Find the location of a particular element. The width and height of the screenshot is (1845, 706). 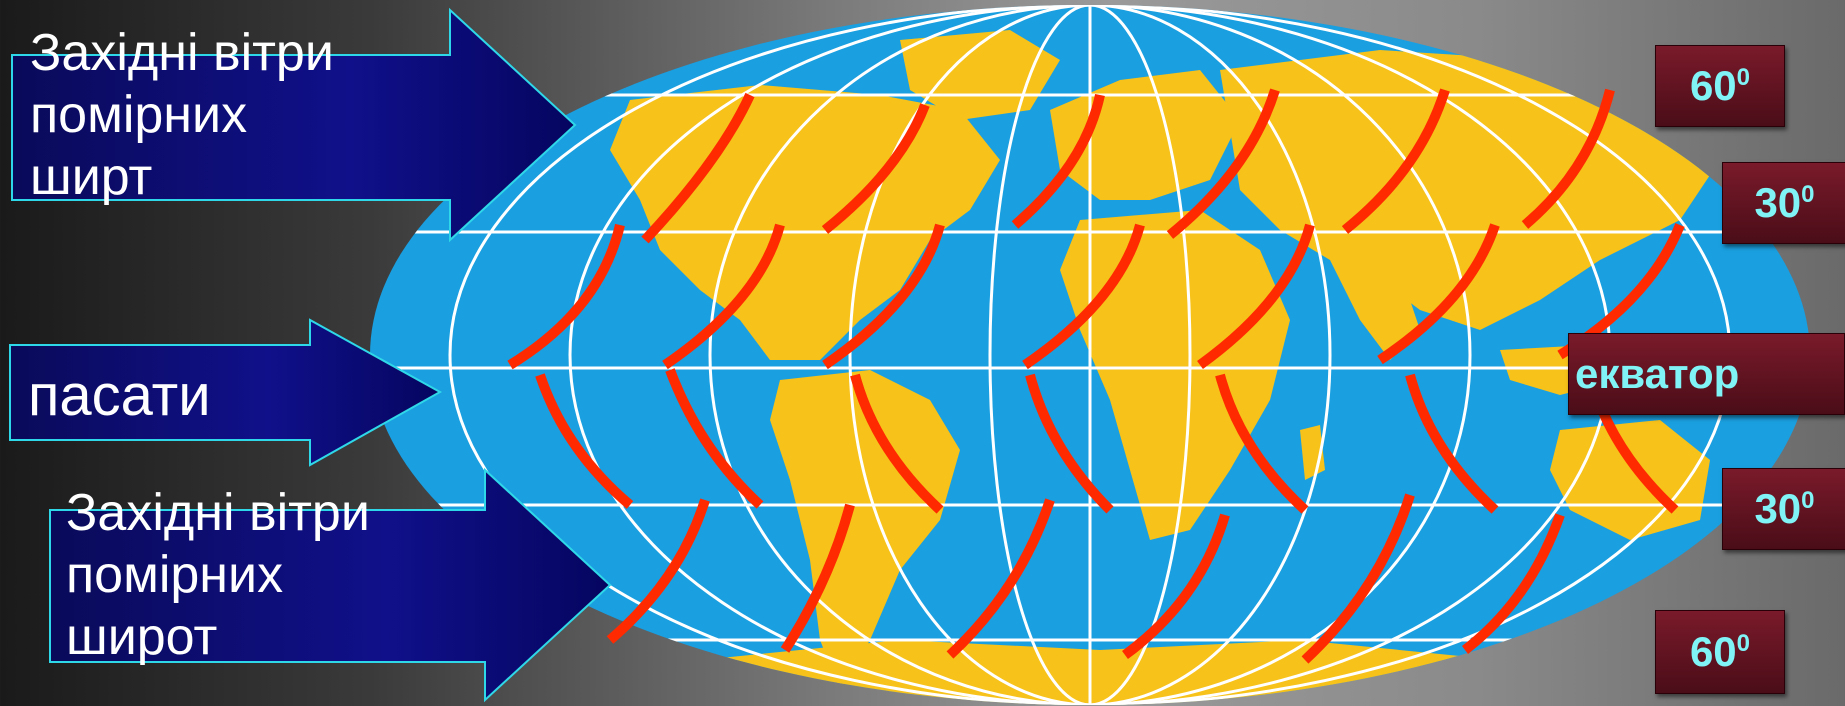

arrow-westerlies-top is located at coordinates (294, 125).